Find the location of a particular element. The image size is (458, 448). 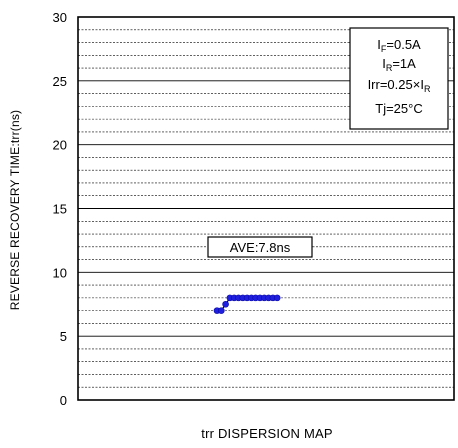

average-label: AVE:7.8ns is located at coordinates (260, 247).